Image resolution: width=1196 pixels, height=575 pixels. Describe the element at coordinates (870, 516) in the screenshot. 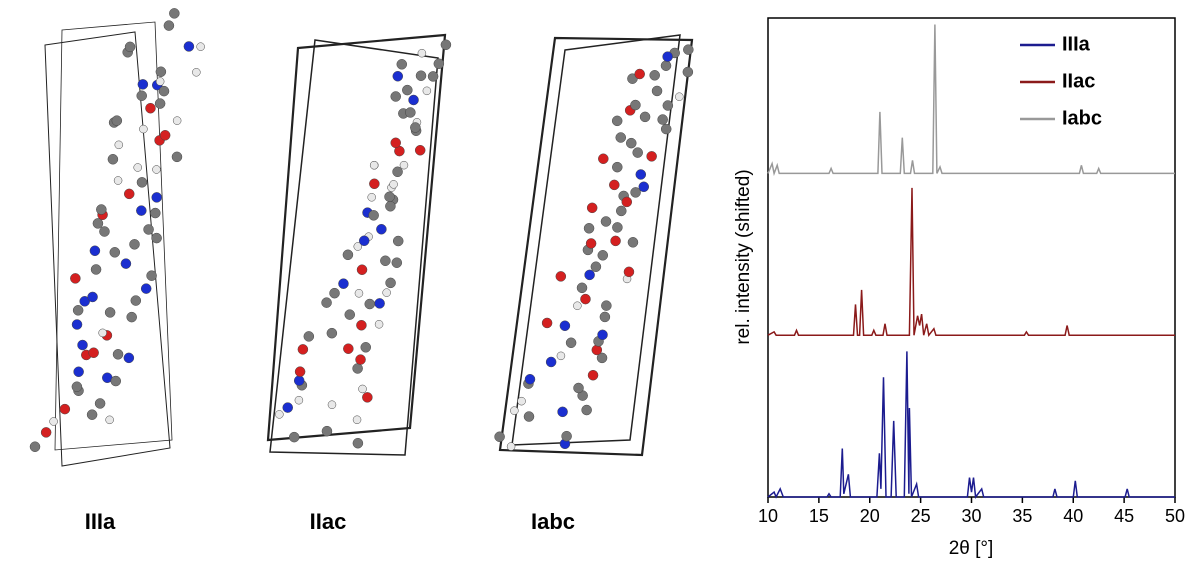

I see `x-tick-label: 20` at that location.